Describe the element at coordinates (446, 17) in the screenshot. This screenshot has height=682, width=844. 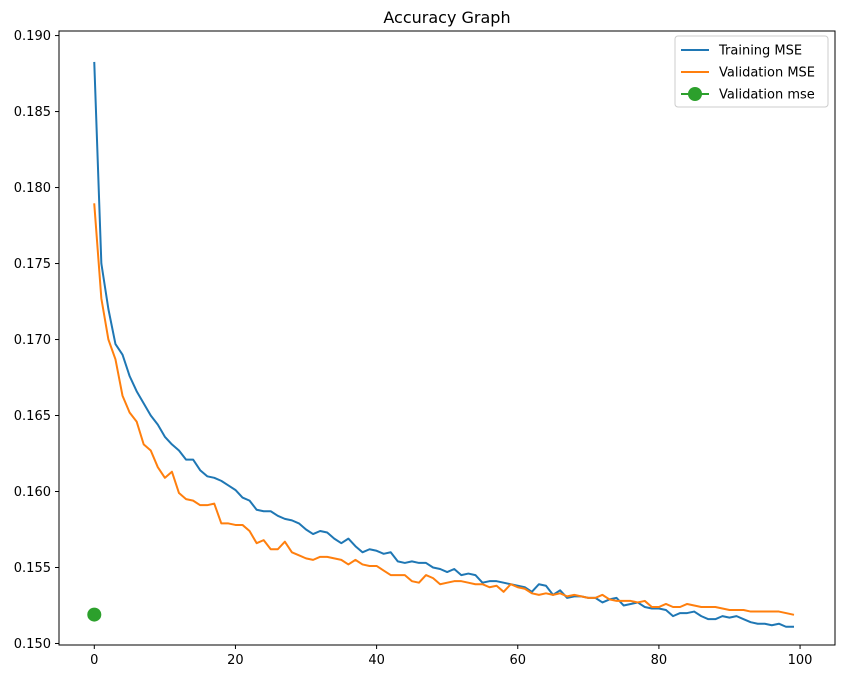
I see `chart-title: Accuracy Graph` at that location.